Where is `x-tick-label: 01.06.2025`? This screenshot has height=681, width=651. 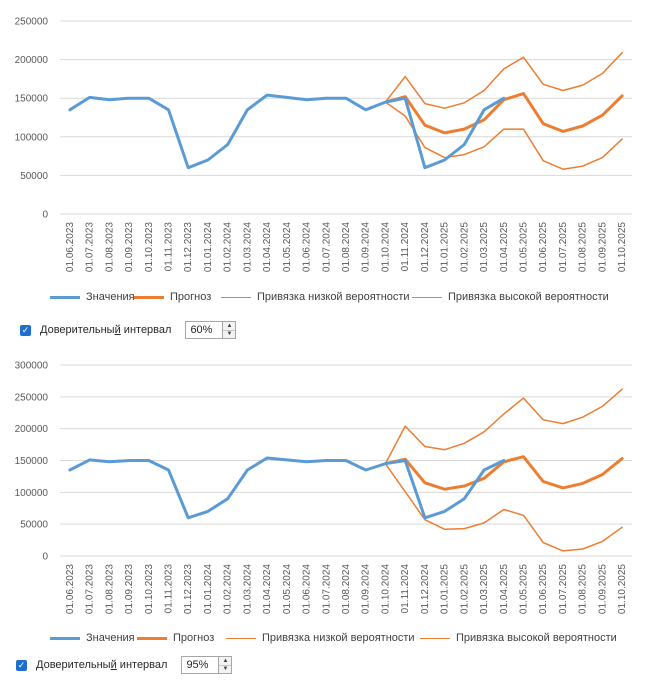 x-tick-label: 01.06.2025 is located at coordinates (543, 589).